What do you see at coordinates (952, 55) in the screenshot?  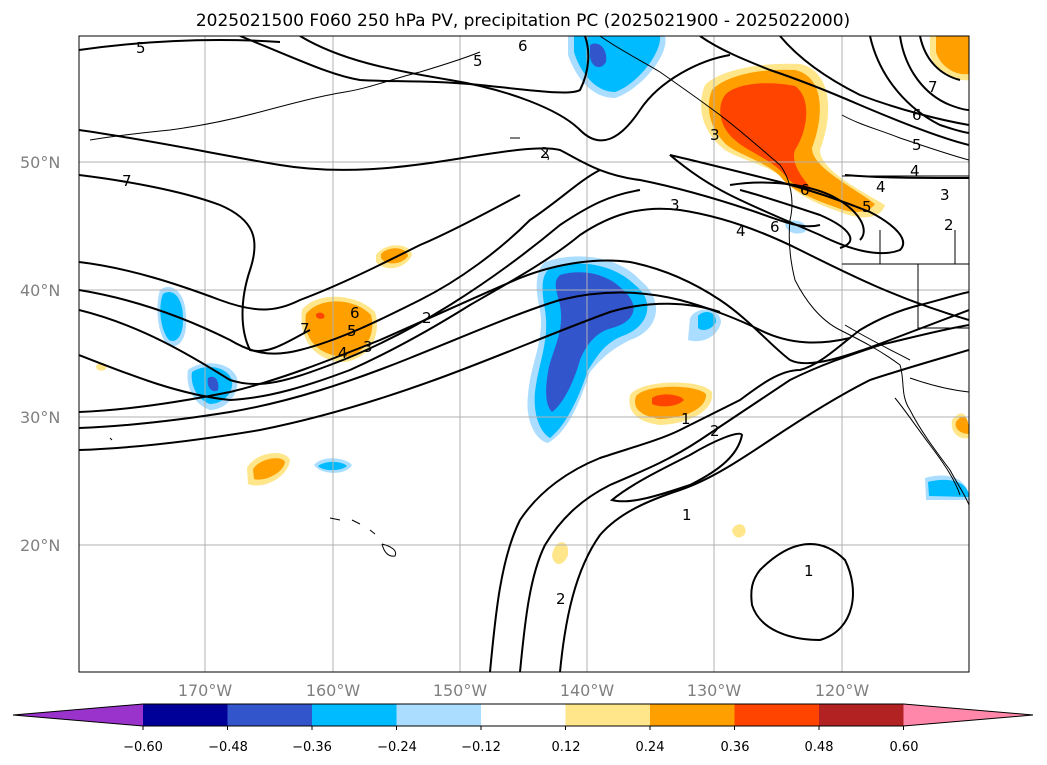 I see `precip-positive-northeast-core` at bounding box center [952, 55].